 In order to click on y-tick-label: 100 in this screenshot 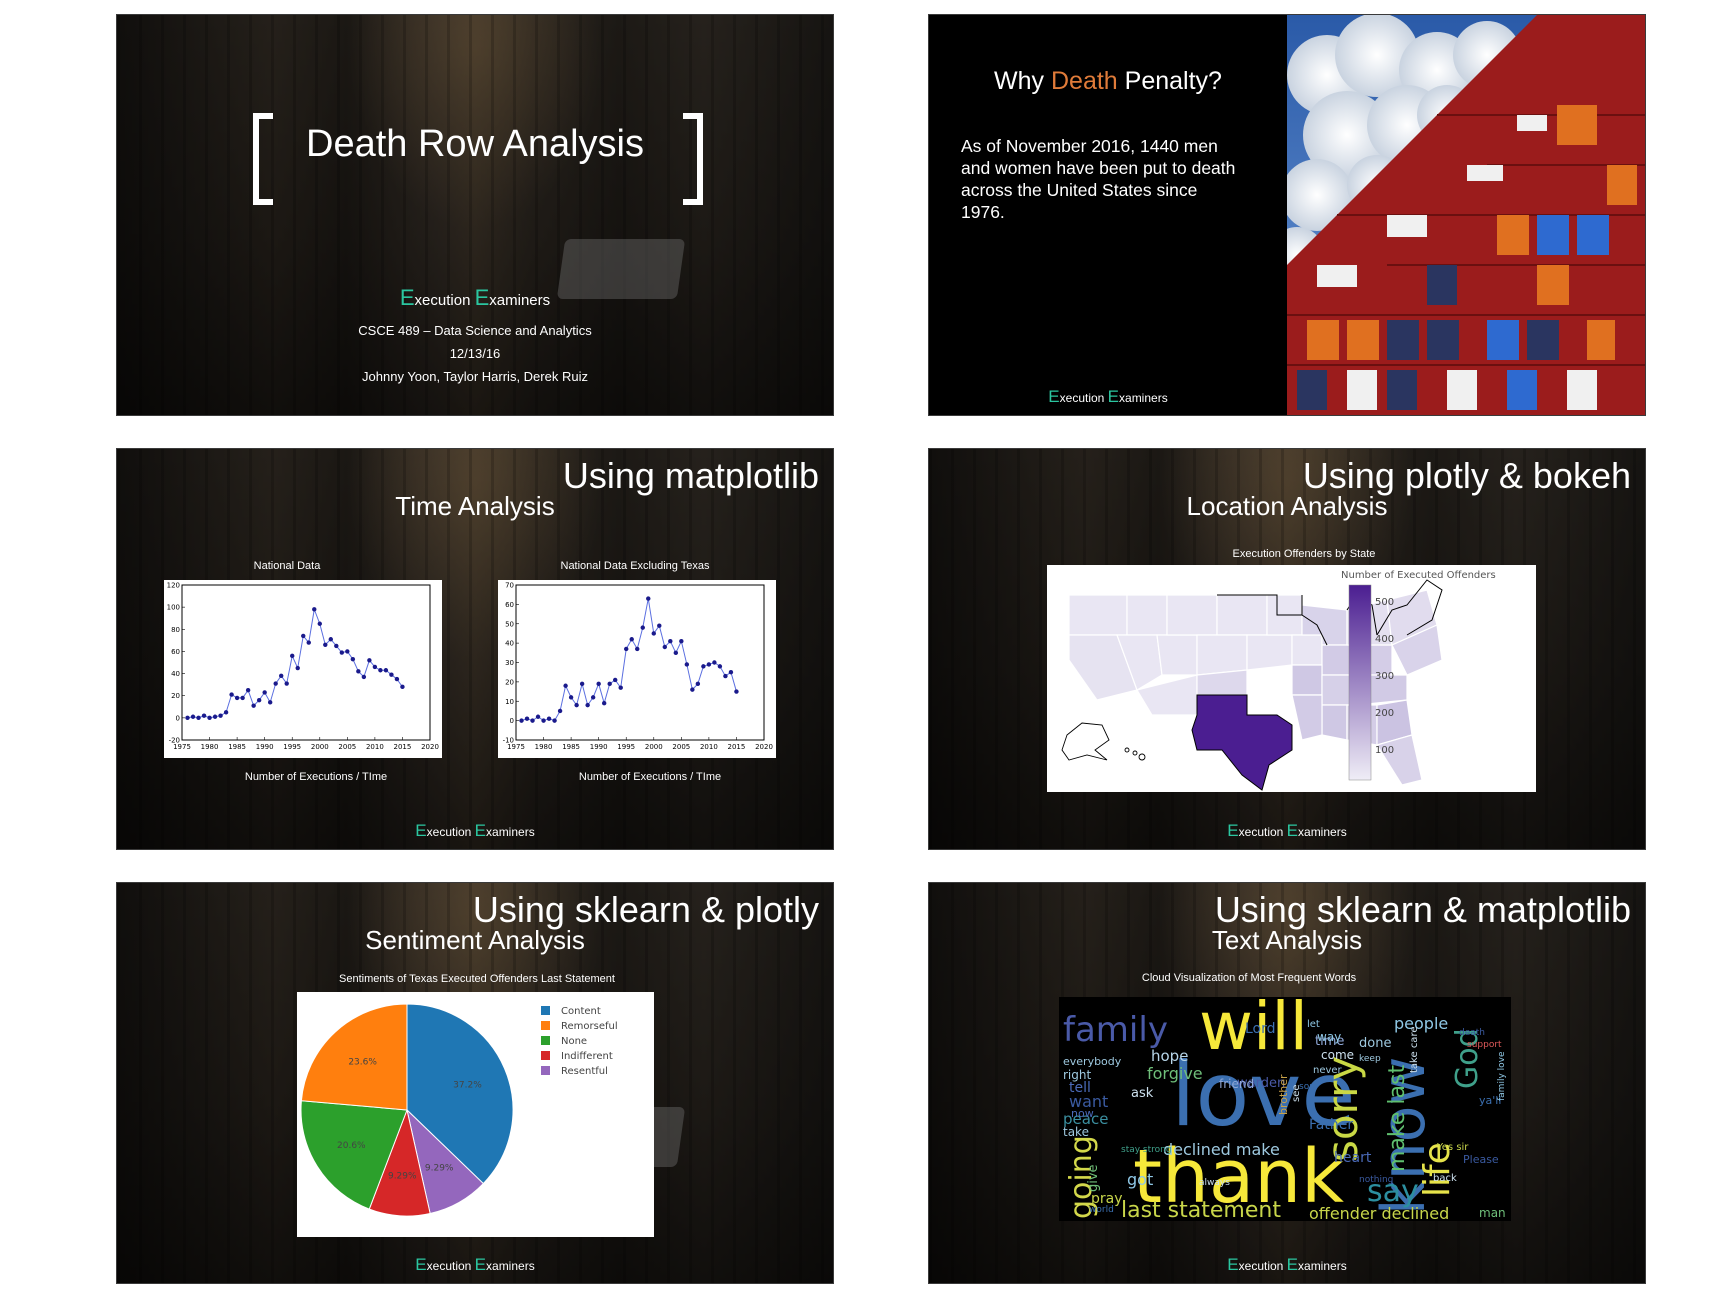, I will do `click(173, 608)`.